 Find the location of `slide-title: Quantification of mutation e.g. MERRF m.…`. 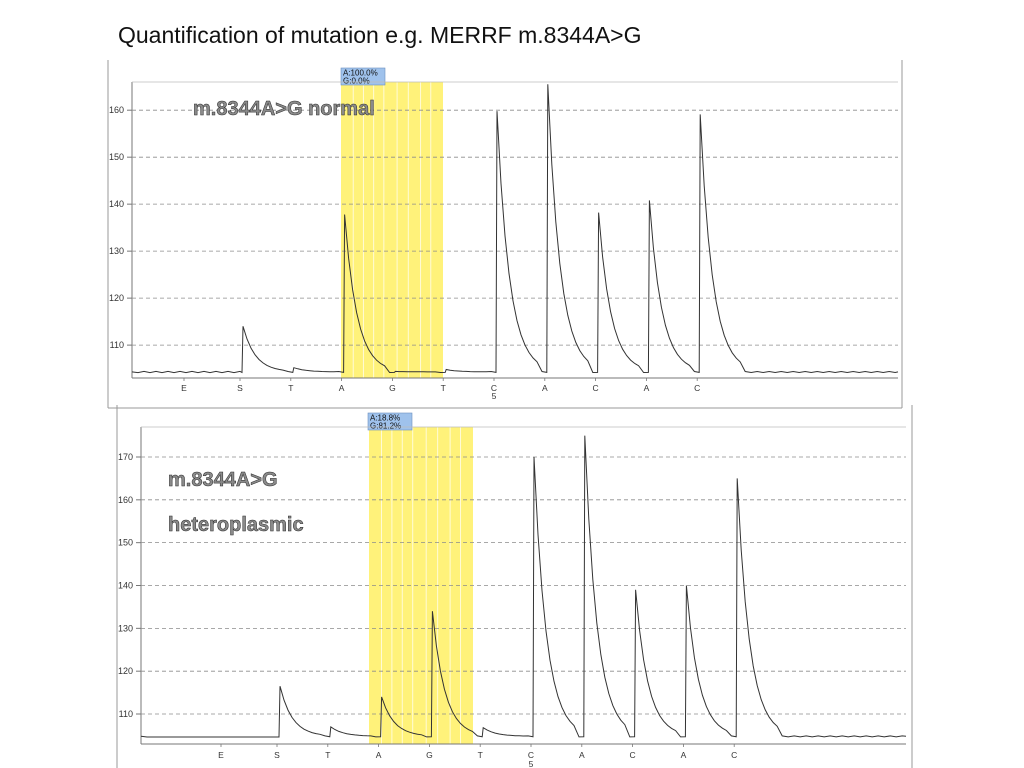

slide-title: Quantification of mutation e.g. MERRF m.… is located at coordinates (380, 35).